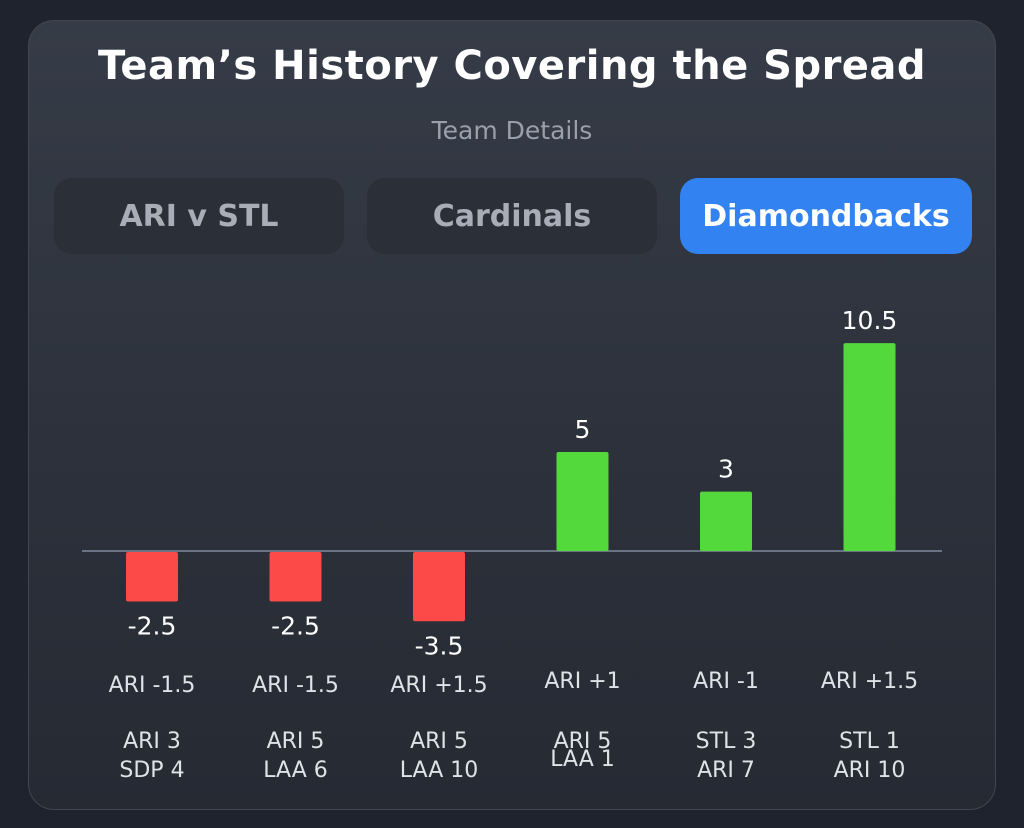  Describe the element at coordinates (512, 130) in the screenshot. I see `chart-subtitle: Team Details` at that location.